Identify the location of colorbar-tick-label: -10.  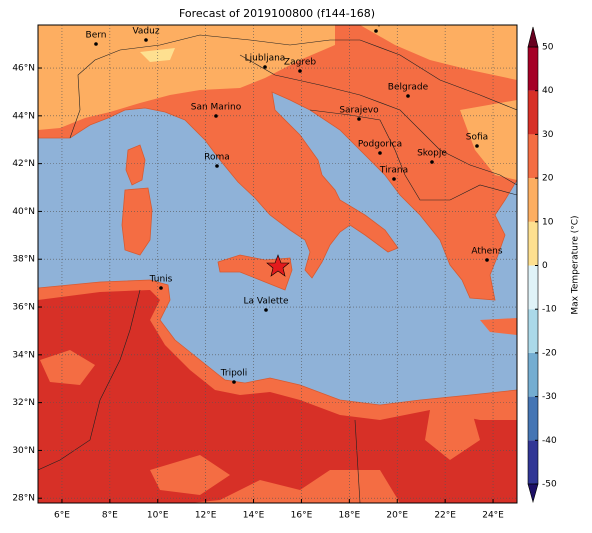
(549, 310).